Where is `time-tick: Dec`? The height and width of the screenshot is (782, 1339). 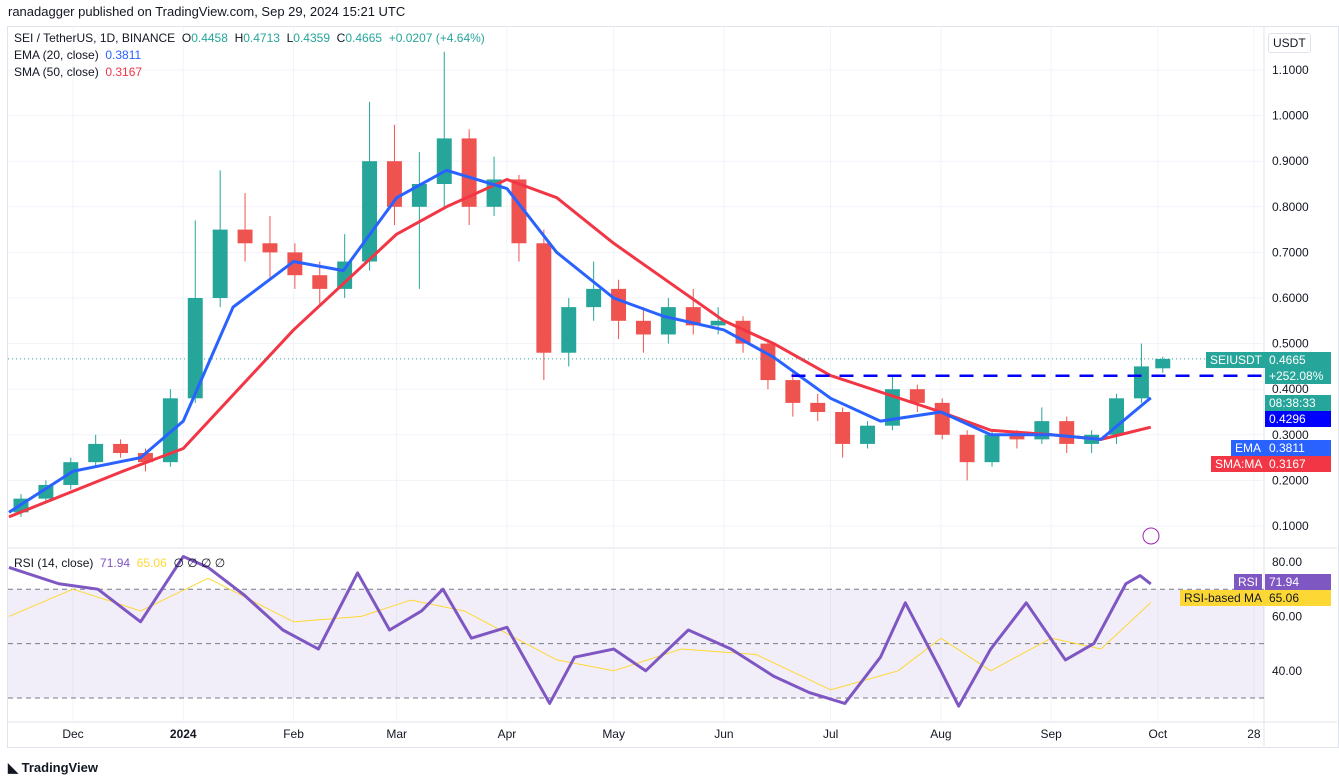 time-tick: Dec is located at coordinates (72, 734).